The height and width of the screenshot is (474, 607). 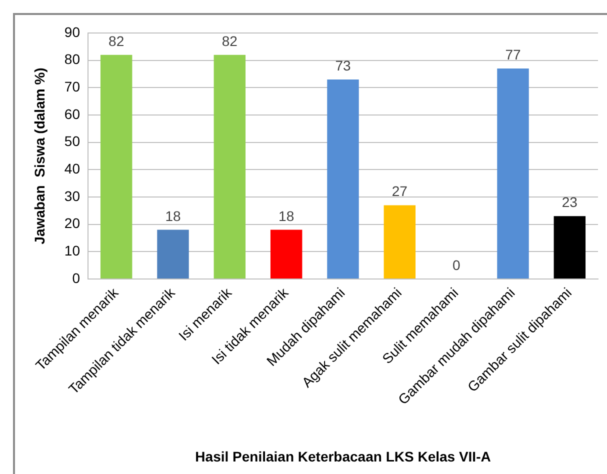 I want to click on data-label: 23, so click(x=570, y=202).